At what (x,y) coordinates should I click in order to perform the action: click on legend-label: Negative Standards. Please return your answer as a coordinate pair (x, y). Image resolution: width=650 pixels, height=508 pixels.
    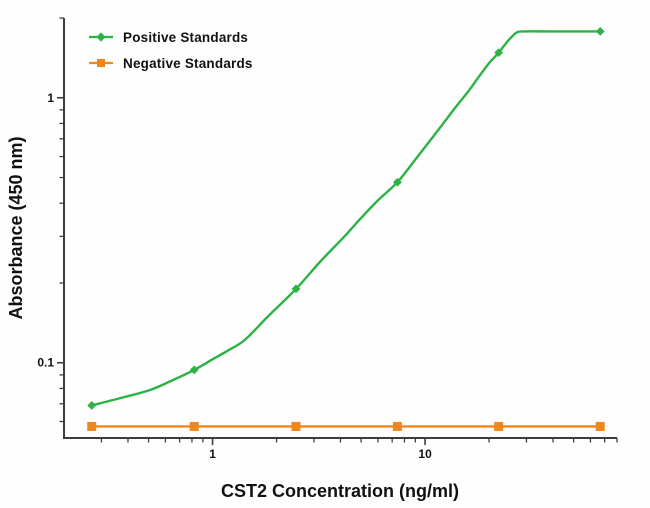
    Looking at the image, I should click on (188, 63).